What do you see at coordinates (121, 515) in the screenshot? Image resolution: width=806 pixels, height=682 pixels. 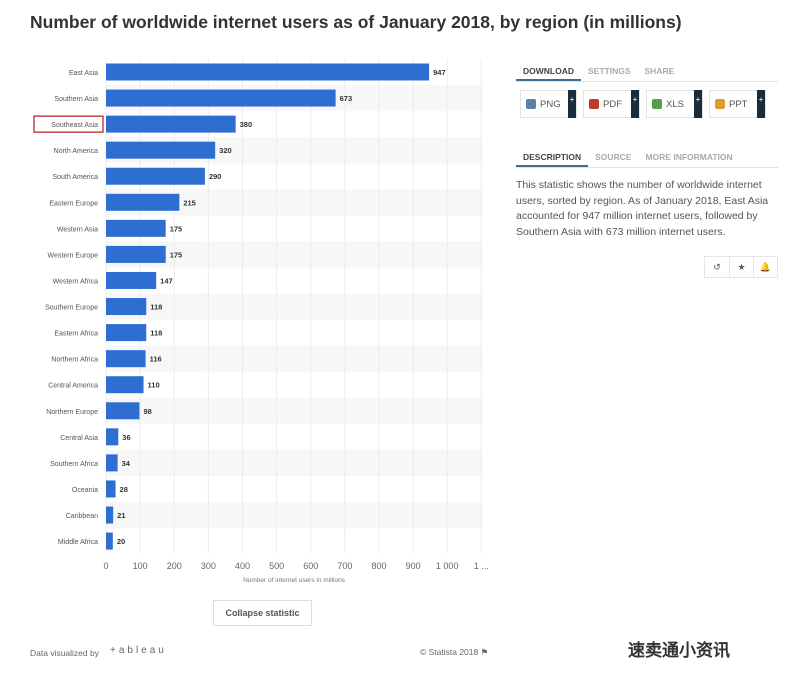 I see `data-label: 21` at bounding box center [121, 515].